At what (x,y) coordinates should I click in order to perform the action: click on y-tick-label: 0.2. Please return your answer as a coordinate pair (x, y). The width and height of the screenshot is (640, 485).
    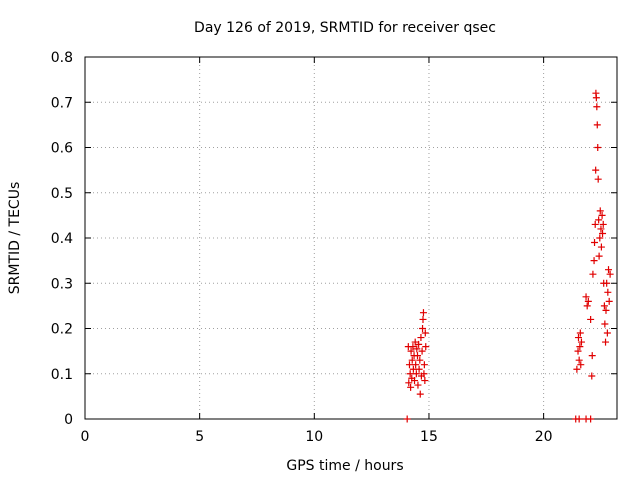
    Looking at the image, I should click on (62, 330).